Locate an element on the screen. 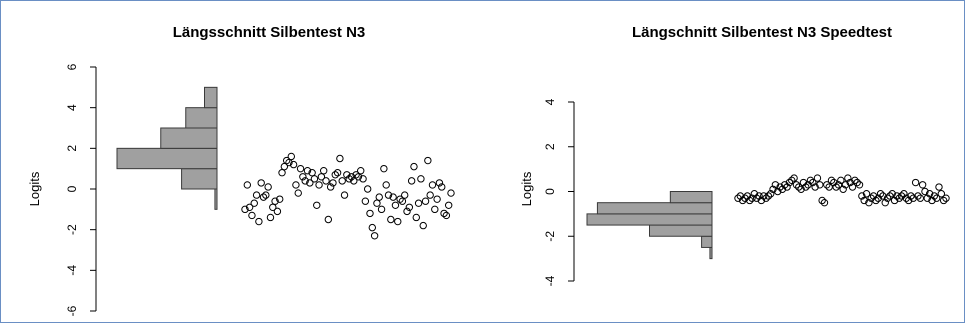 The width and height of the screenshot is (968, 325). chart-1-title: Längsschnitt Silbentest N3 is located at coordinates (269, 32).